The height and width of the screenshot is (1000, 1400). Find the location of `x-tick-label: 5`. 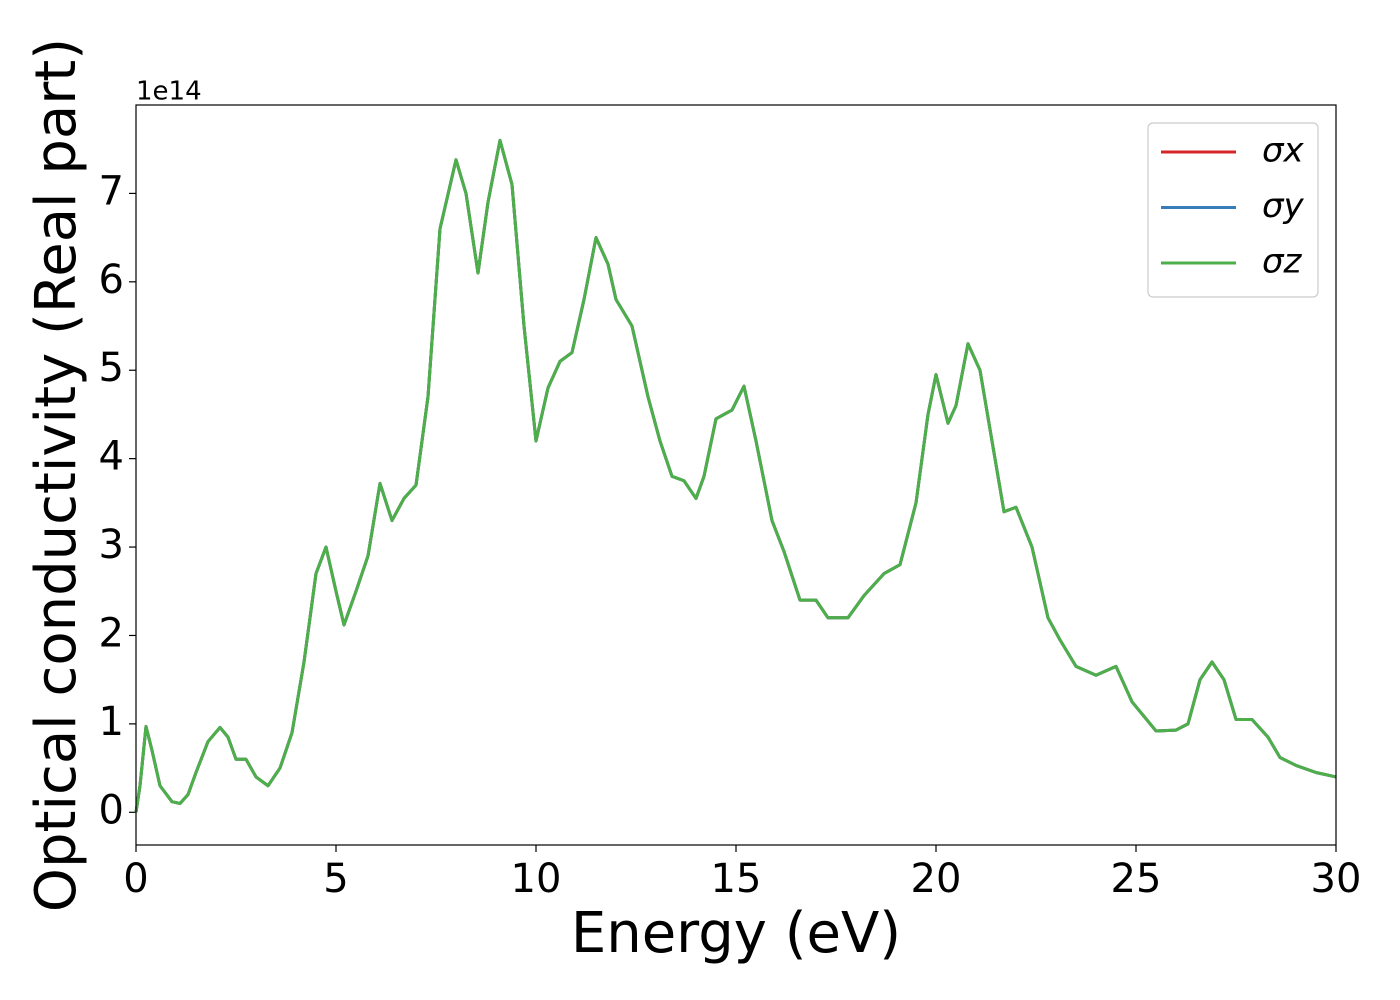

x-tick-label: 5 is located at coordinates (335, 879).